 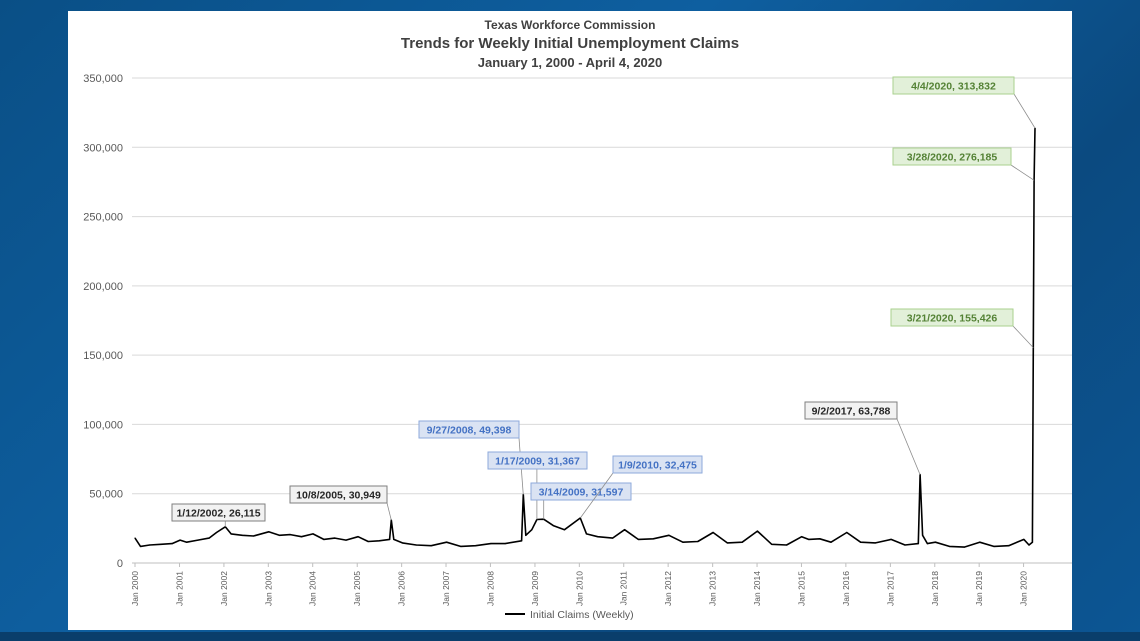 I want to click on x-tick-label: Jan 2014, so click(x=757, y=588).